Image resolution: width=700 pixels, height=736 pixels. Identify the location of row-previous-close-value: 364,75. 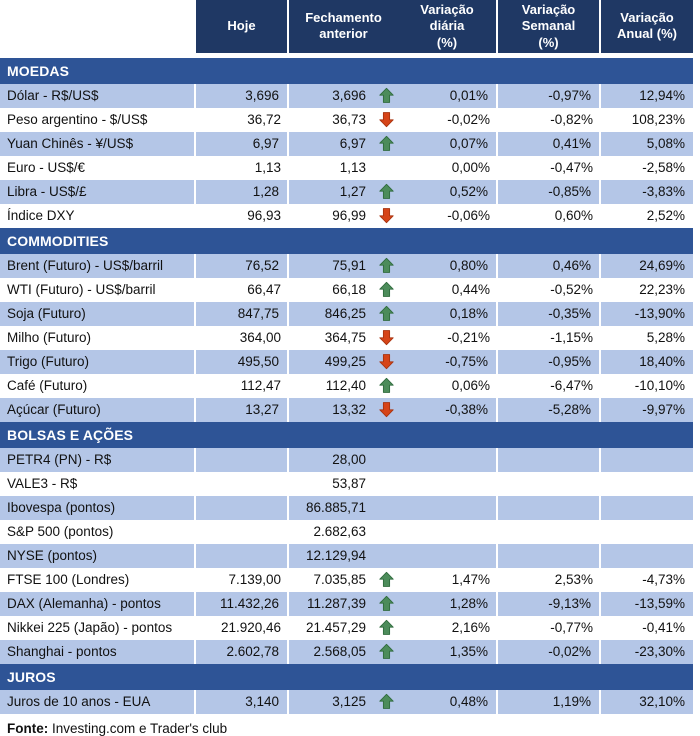
(331, 337).